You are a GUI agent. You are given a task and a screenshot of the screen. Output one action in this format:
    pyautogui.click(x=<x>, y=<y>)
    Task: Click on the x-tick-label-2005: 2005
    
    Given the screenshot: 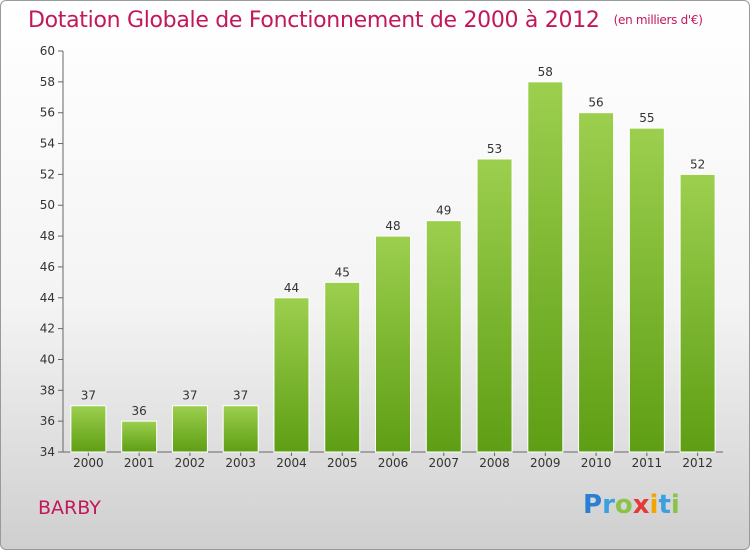 What is the action you would take?
    pyautogui.click(x=342, y=463)
    